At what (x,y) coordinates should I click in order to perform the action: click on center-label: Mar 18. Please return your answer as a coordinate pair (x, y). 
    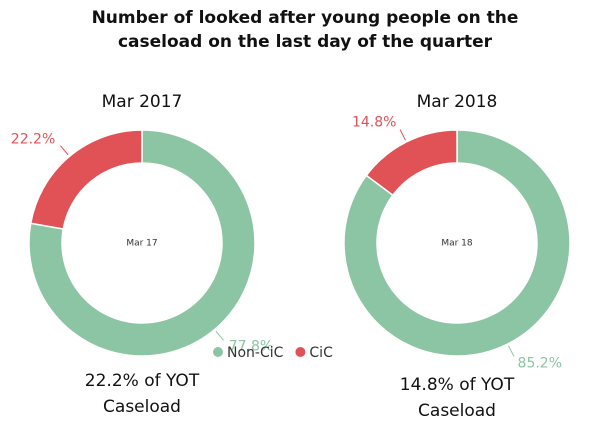
    Looking at the image, I should click on (457, 244).